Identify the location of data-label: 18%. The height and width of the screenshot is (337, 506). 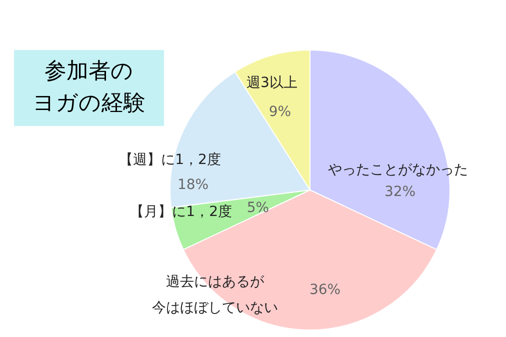
(193, 185).